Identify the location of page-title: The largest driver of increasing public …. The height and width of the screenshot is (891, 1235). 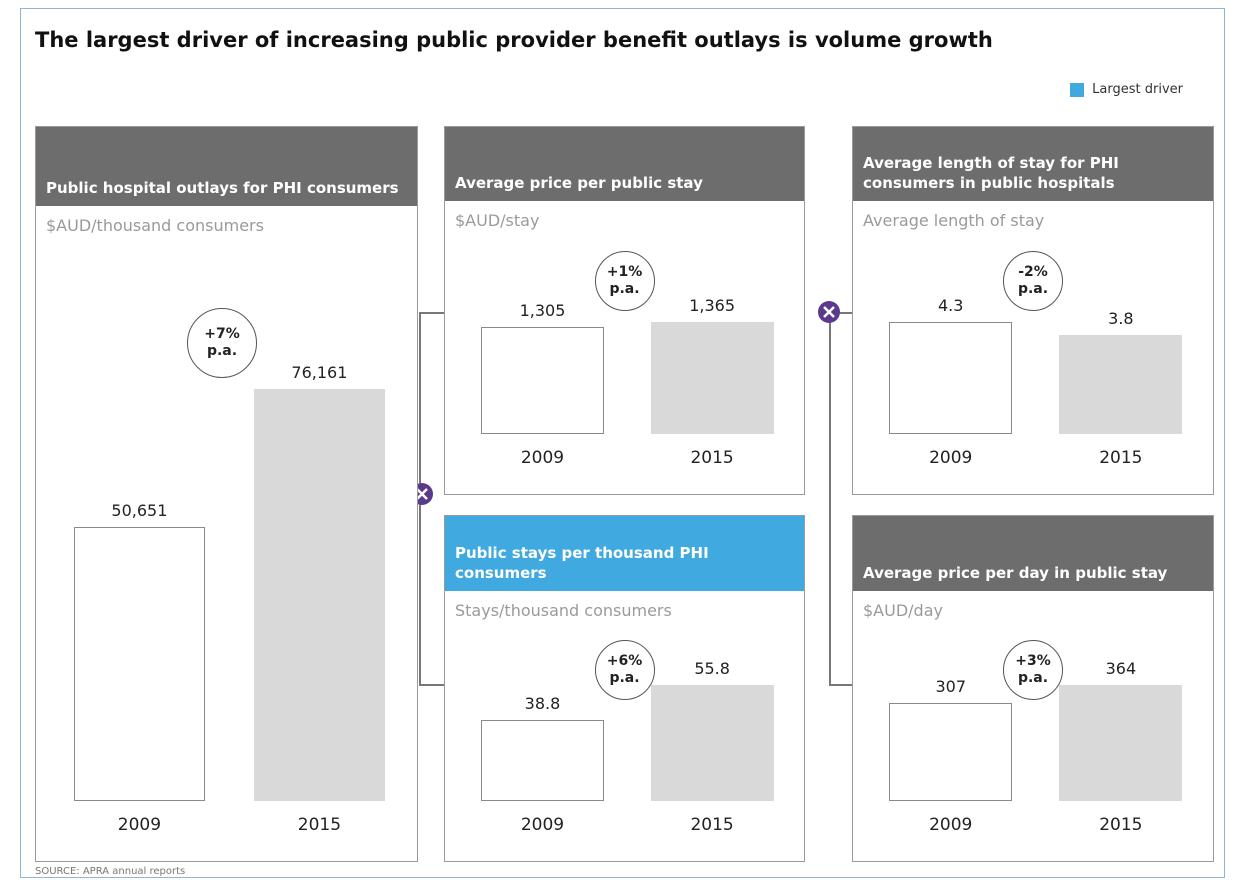
(514, 40).